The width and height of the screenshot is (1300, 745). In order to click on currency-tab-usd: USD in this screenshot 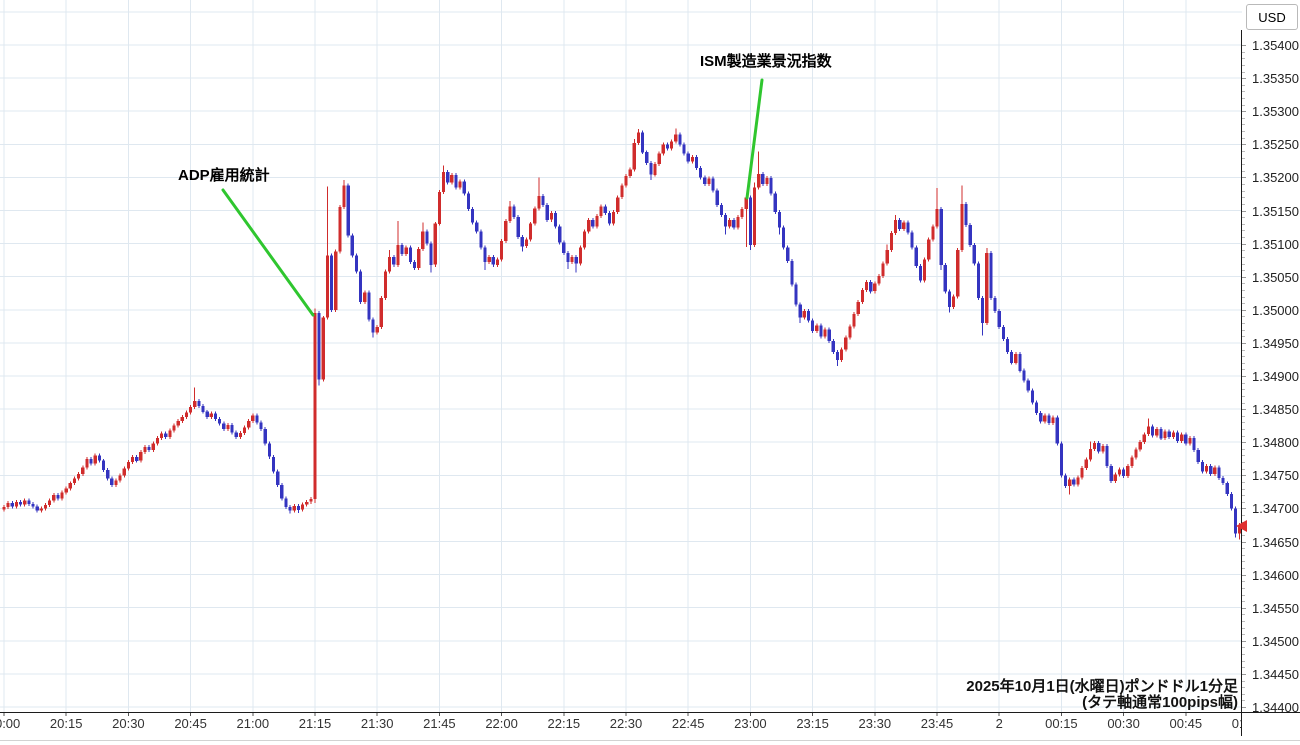, I will do `click(1272, 17)`.